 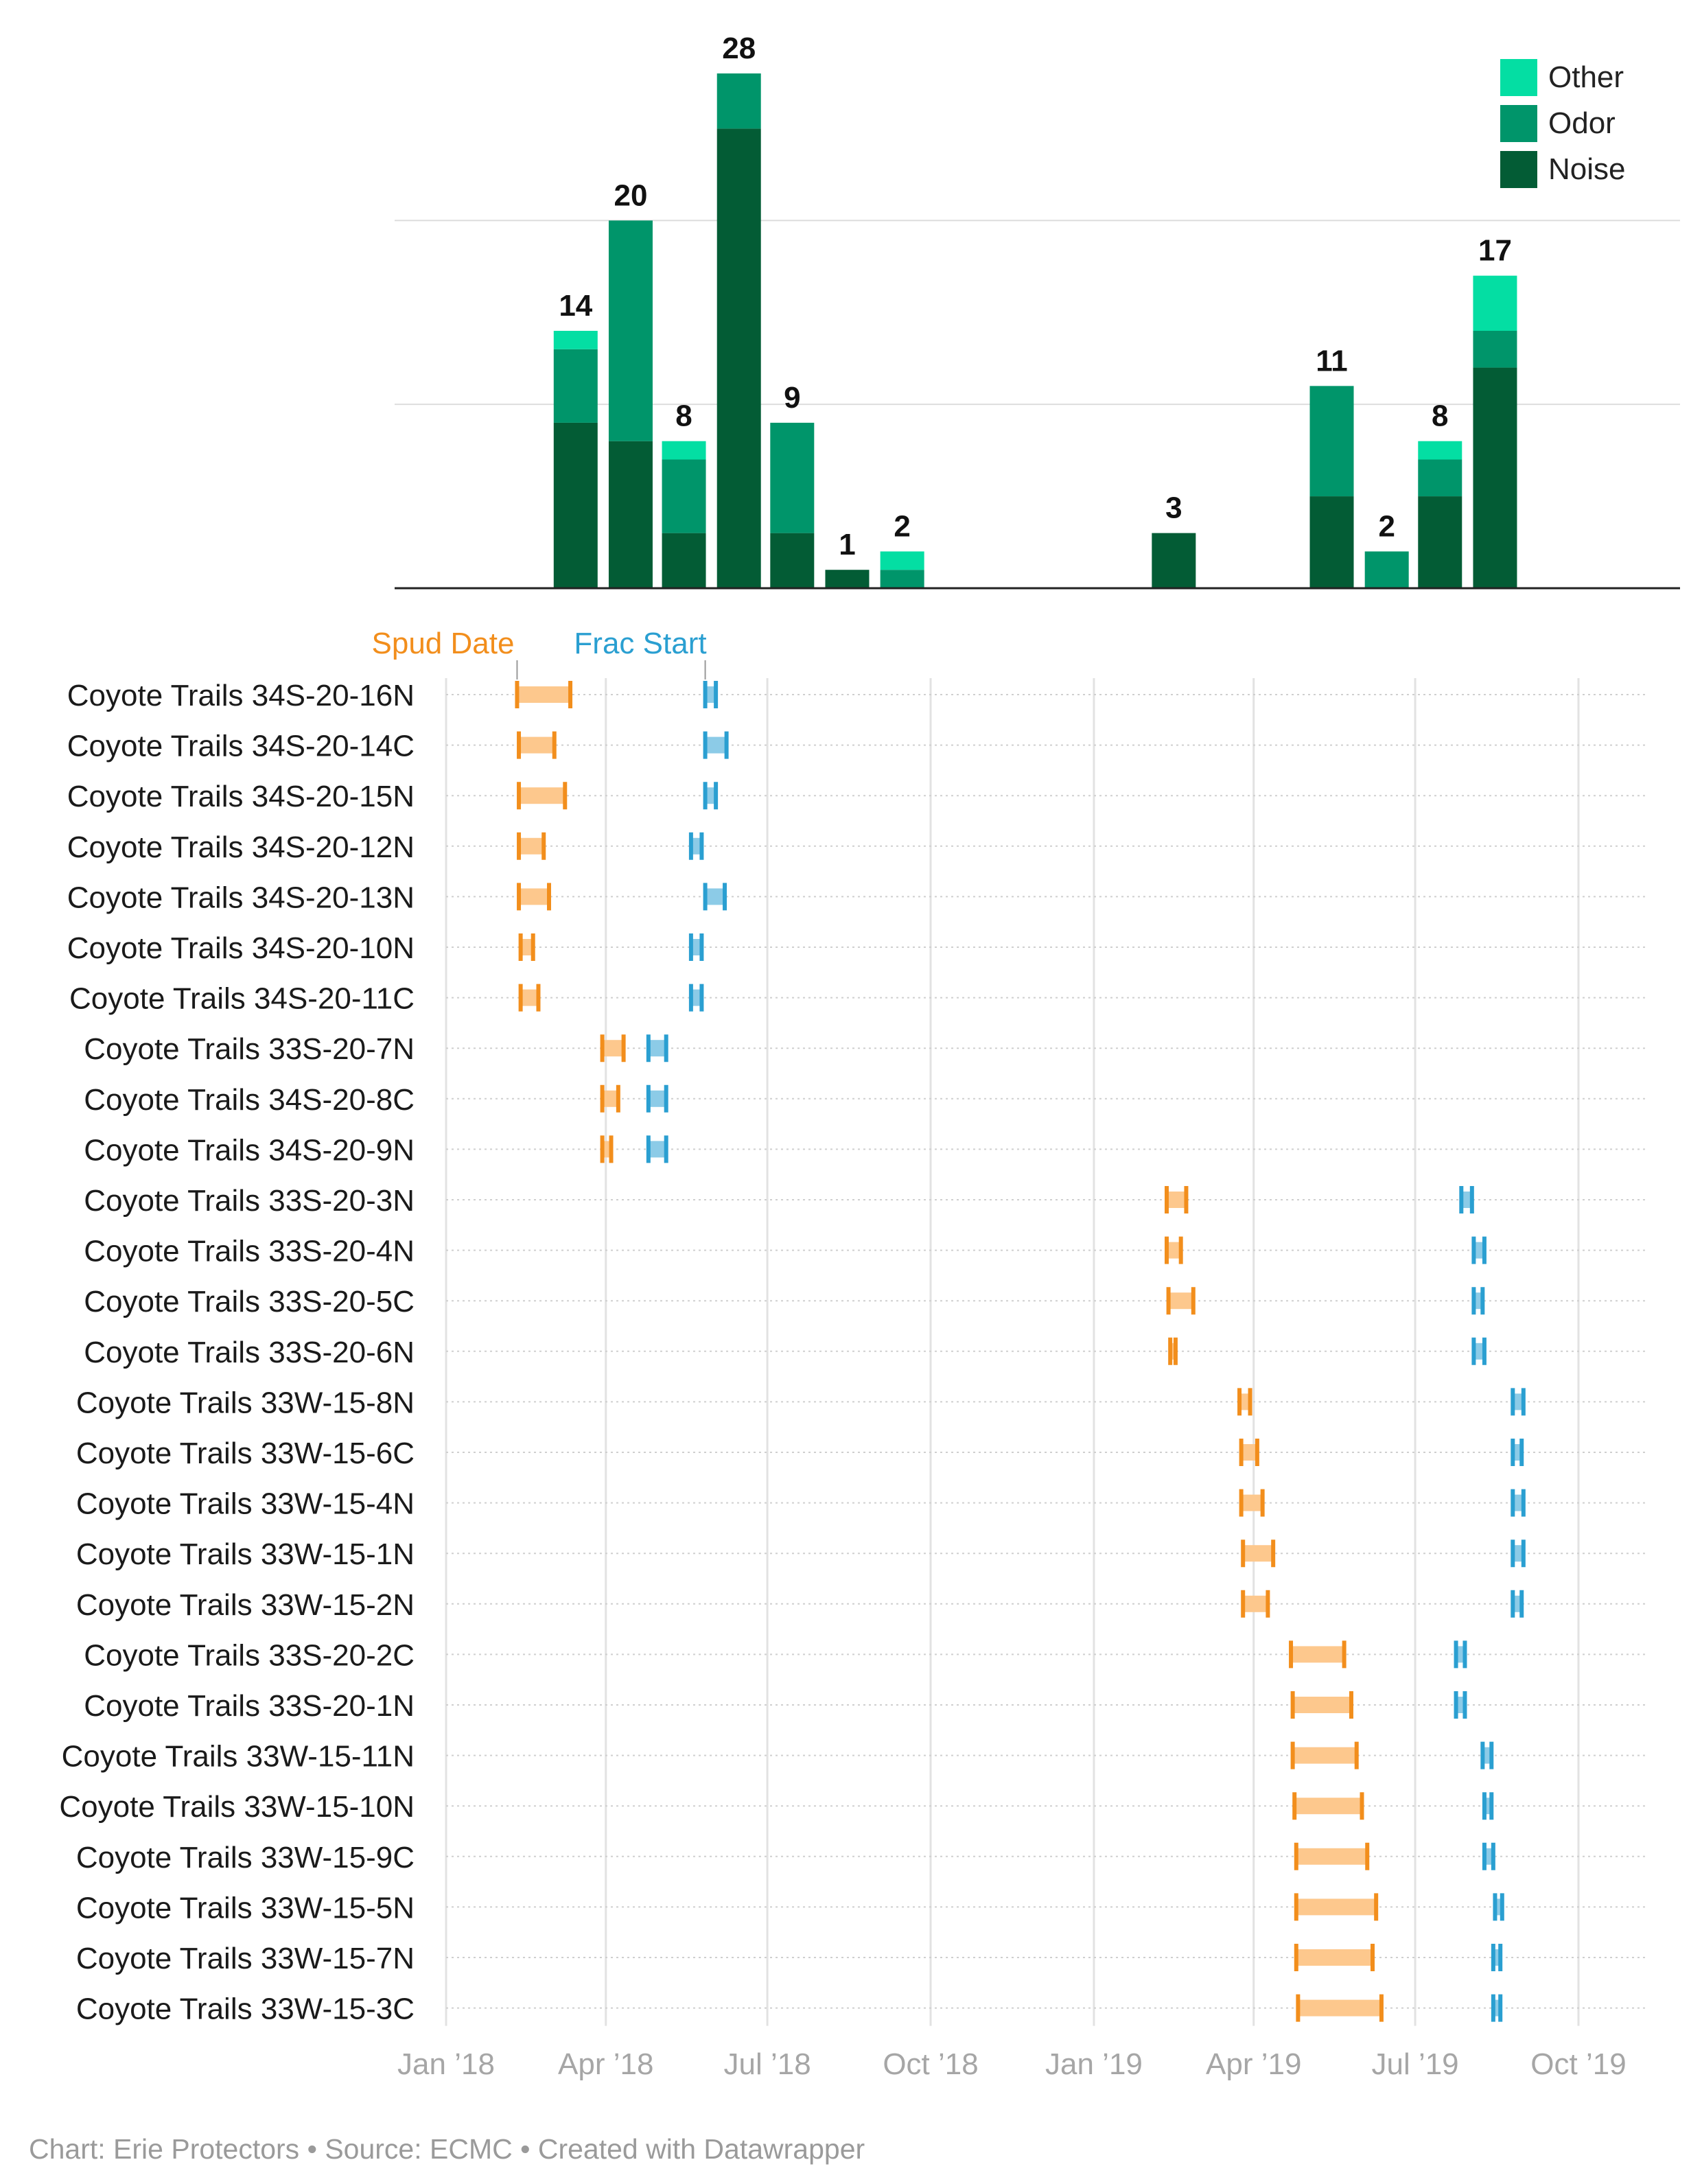 What do you see at coordinates (241, 695) in the screenshot?
I see `well-label: Coyote Trails 34S-20-16N` at bounding box center [241, 695].